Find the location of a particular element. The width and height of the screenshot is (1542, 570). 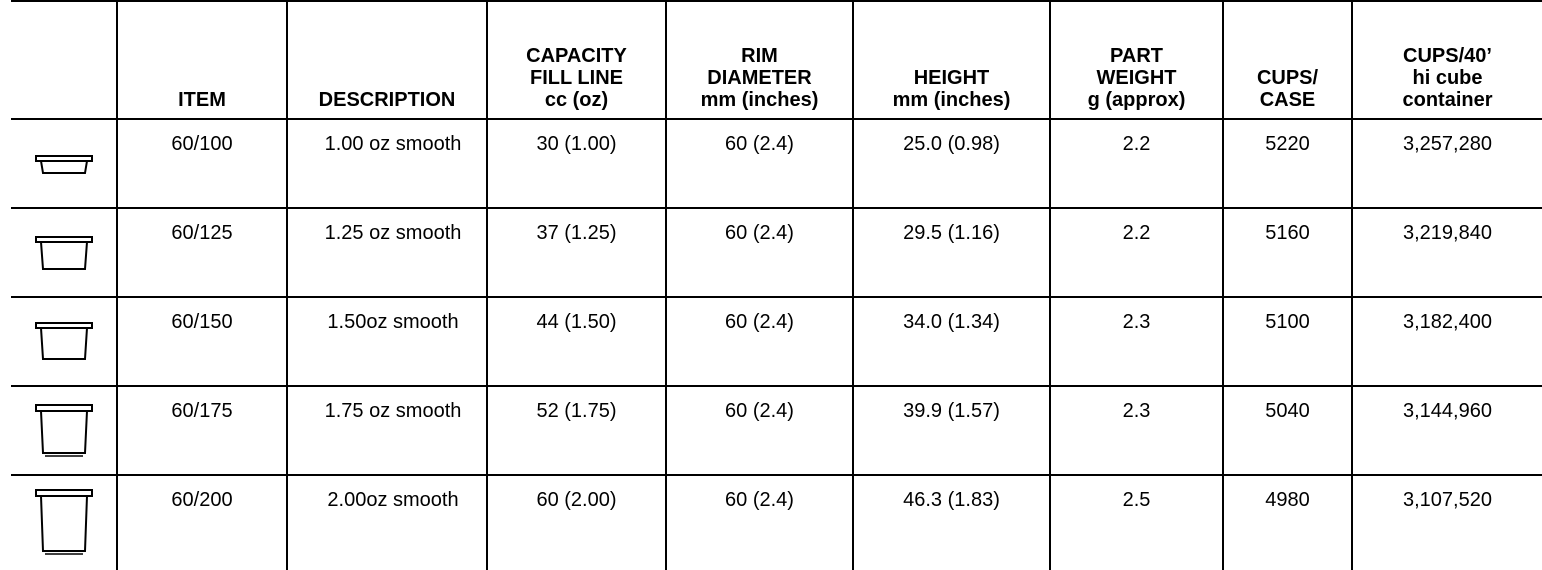

cell-description: 2.00oz smooth is located at coordinates (387, 522).